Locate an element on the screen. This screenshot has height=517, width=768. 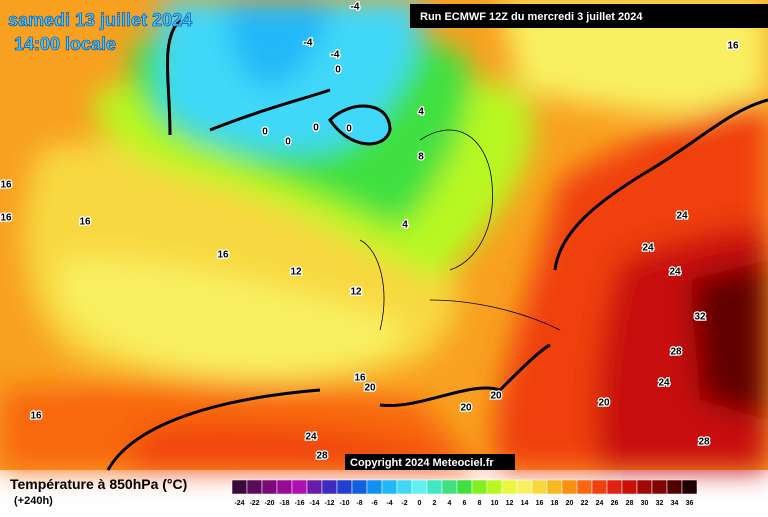
legend-label: 2 is located at coordinates (435, 503).